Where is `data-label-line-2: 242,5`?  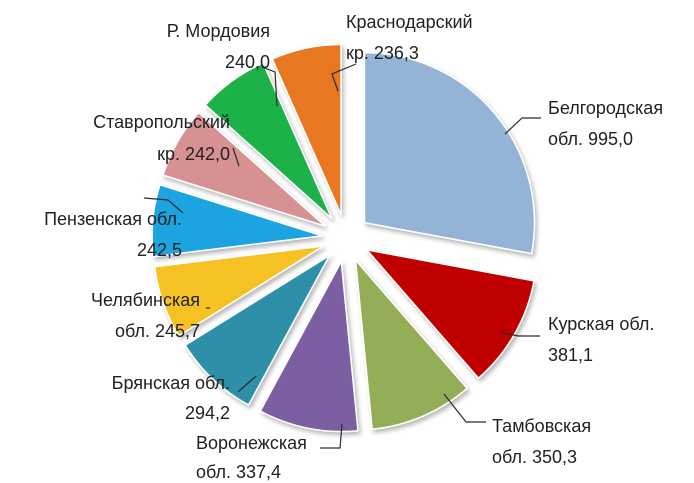
data-label-line-2: 242,5 is located at coordinates (159, 250).